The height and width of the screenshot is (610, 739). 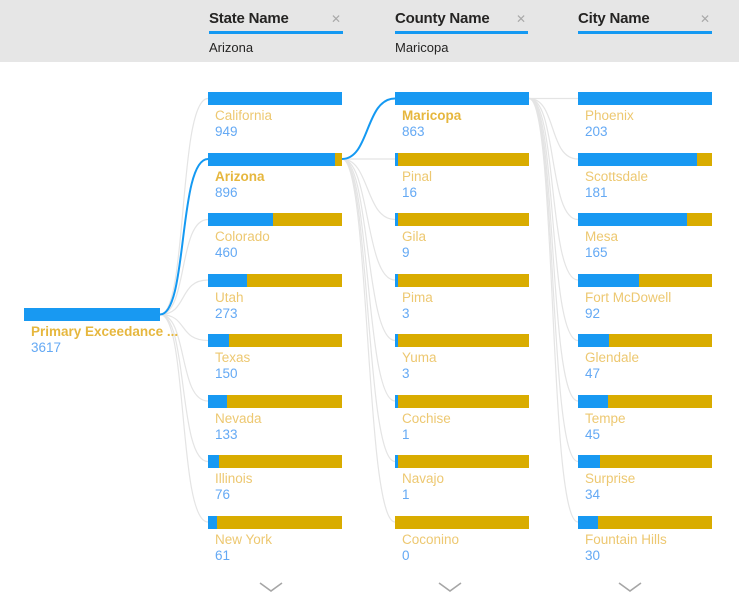 I want to click on filter-county-name: County Name ✕ Maricopa, so click(x=461, y=31).